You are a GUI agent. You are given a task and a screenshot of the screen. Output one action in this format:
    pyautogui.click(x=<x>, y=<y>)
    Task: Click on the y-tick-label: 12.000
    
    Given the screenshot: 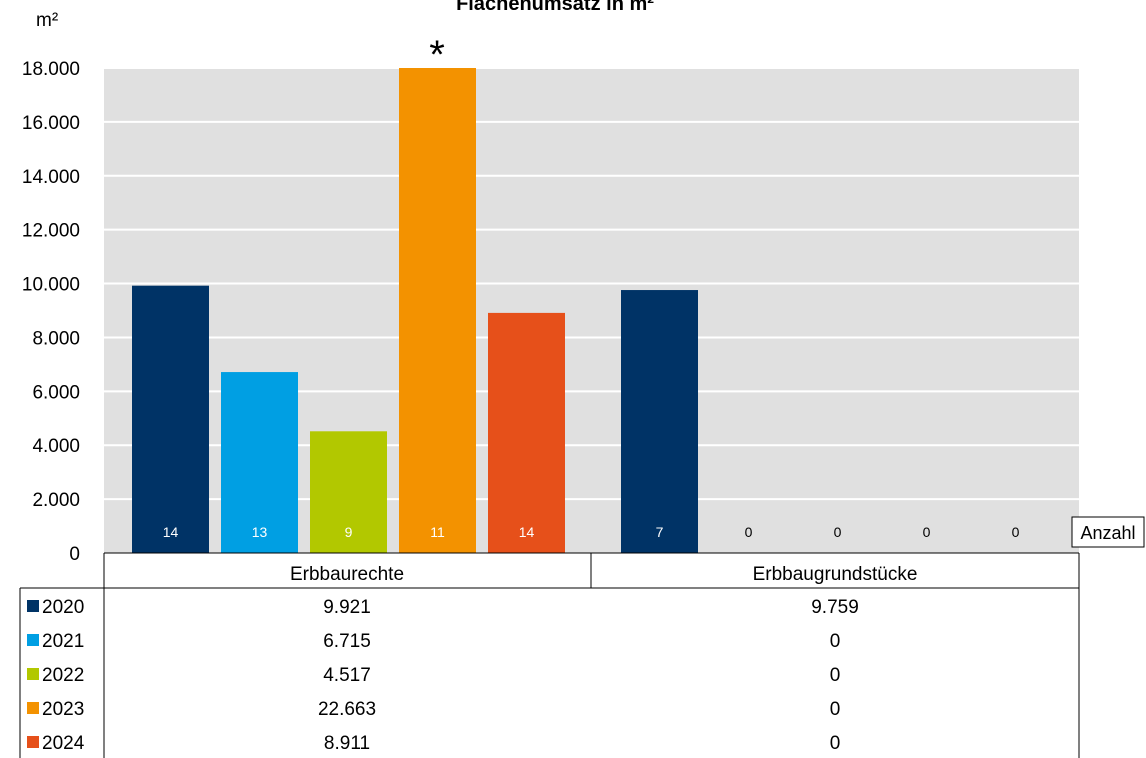 What is the action you would take?
    pyautogui.click(x=51, y=231)
    